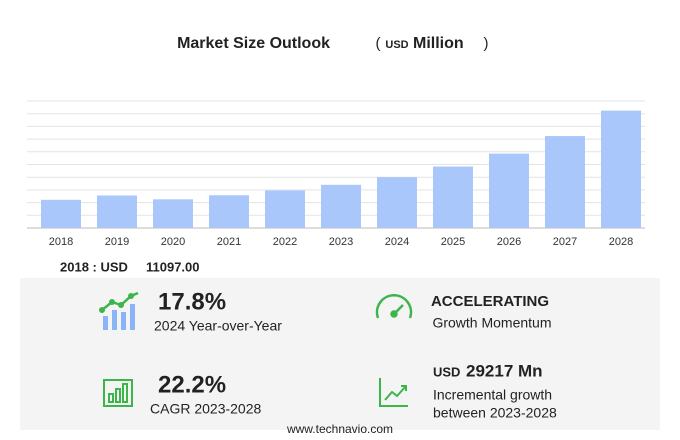 The width and height of the screenshot is (680, 440). Describe the element at coordinates (565, 242) in the screenshot. I see `x-tick-label: 2027` at that location.